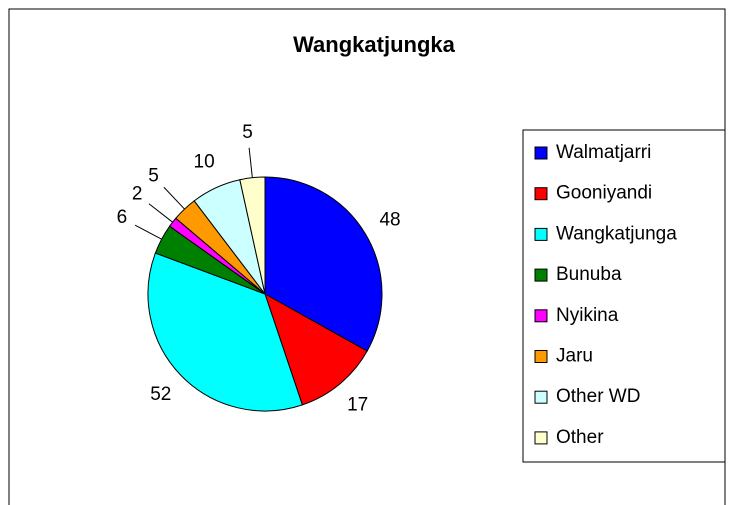 The width and height of the screenshot is (734, 505). I want to click on data-label: 52, so click(160, 394).